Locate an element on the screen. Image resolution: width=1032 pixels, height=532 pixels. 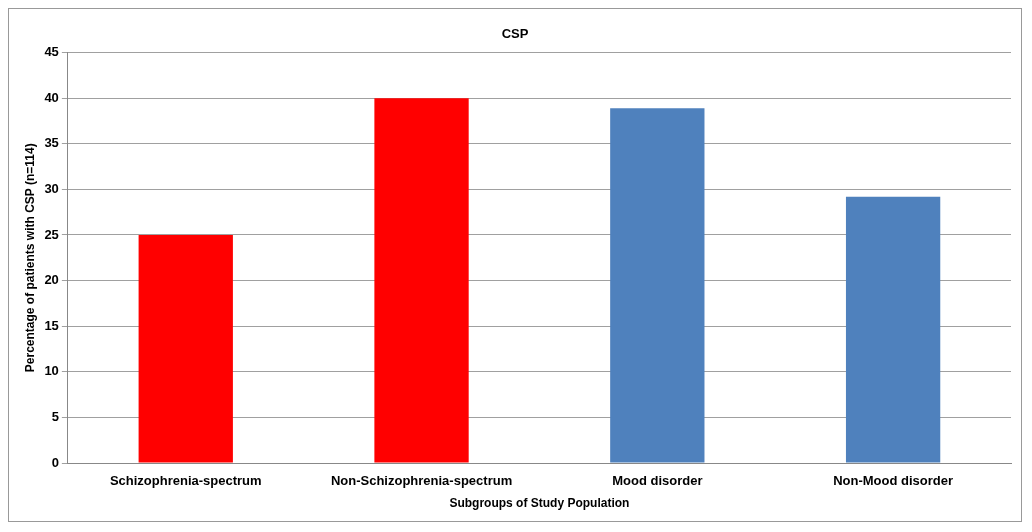
y-tick-label: 40 is located at coordinates (51, 97).